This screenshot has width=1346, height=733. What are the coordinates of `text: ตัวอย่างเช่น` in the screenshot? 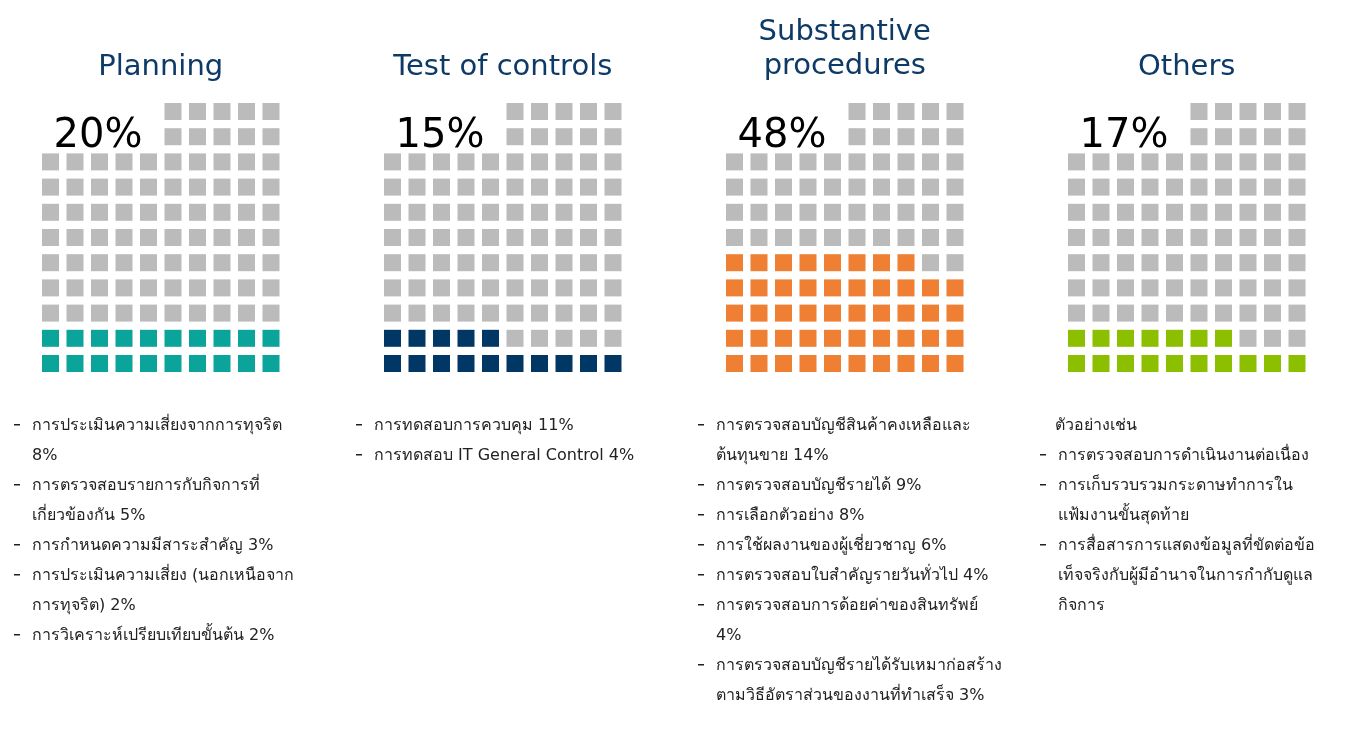 It's located at (1096, 424).